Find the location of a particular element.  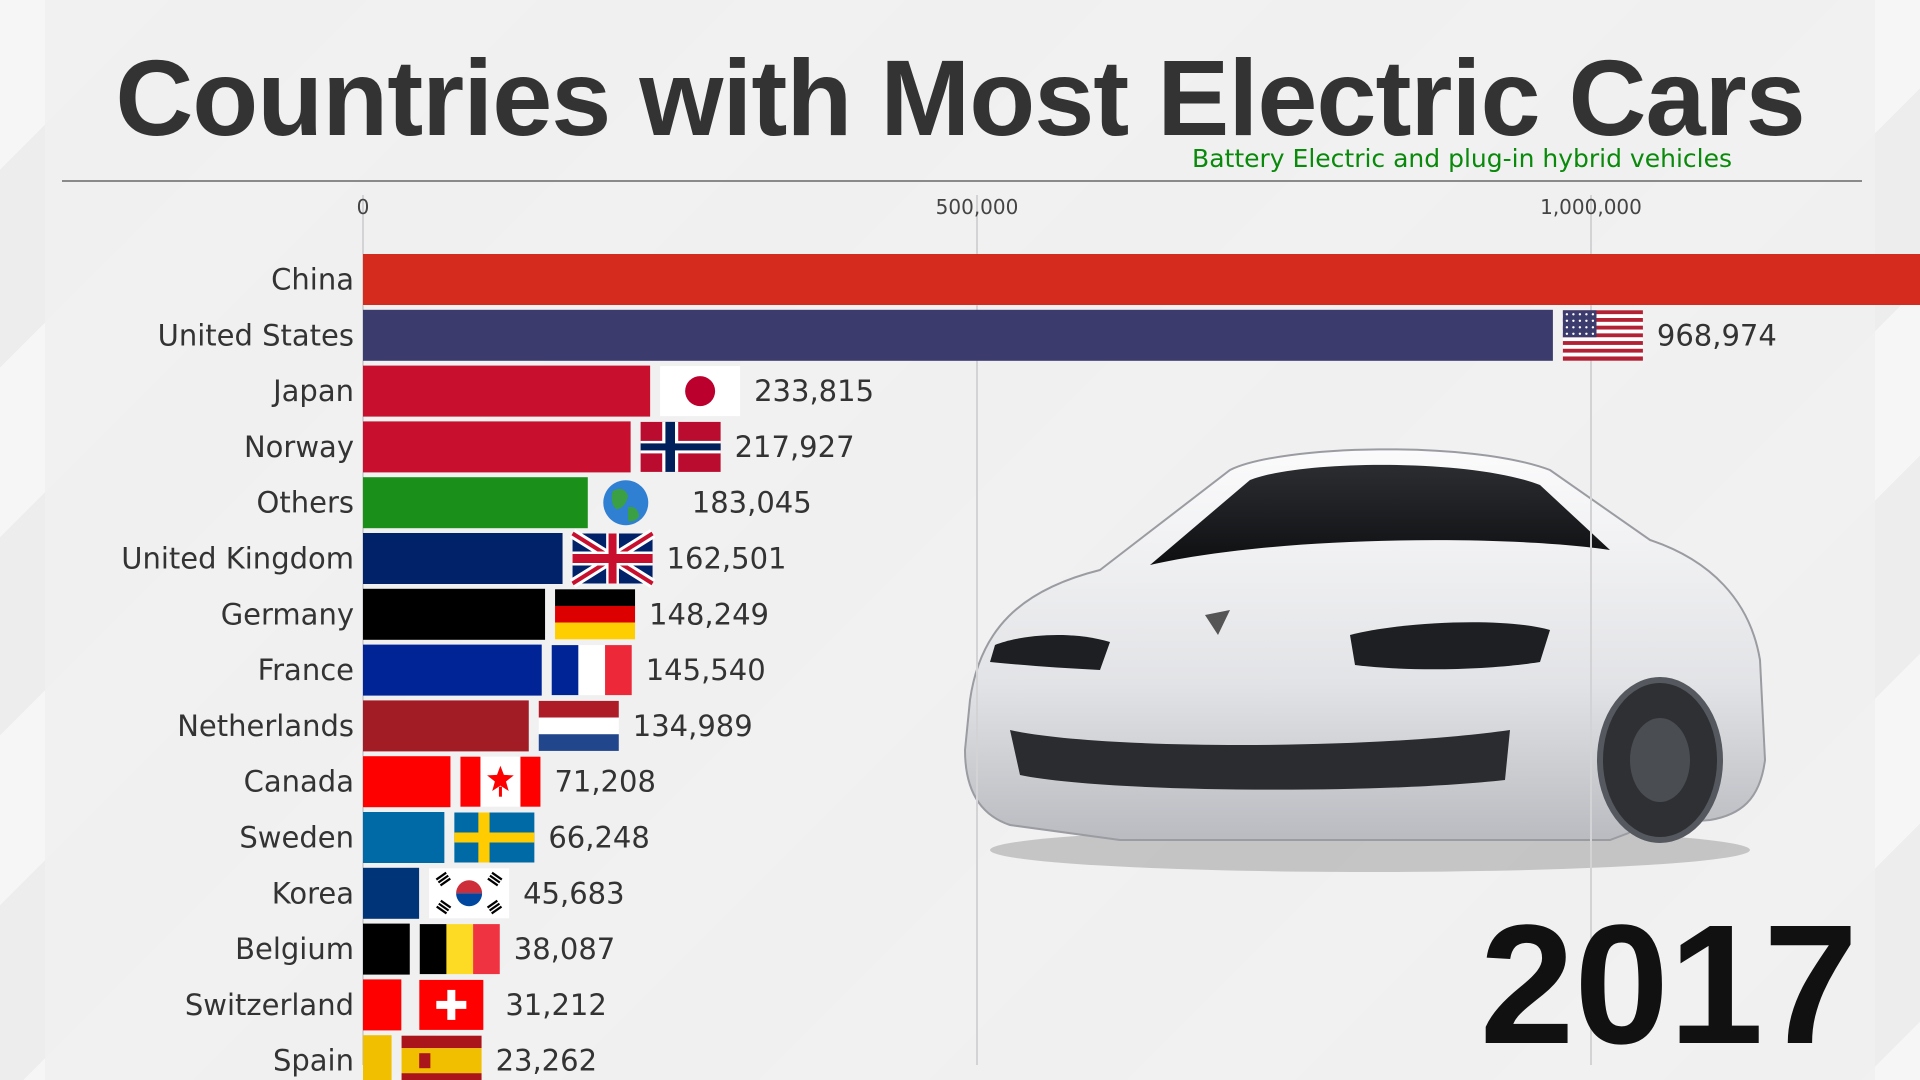

value-label: 66,248 is located at coordinates (598, 838).